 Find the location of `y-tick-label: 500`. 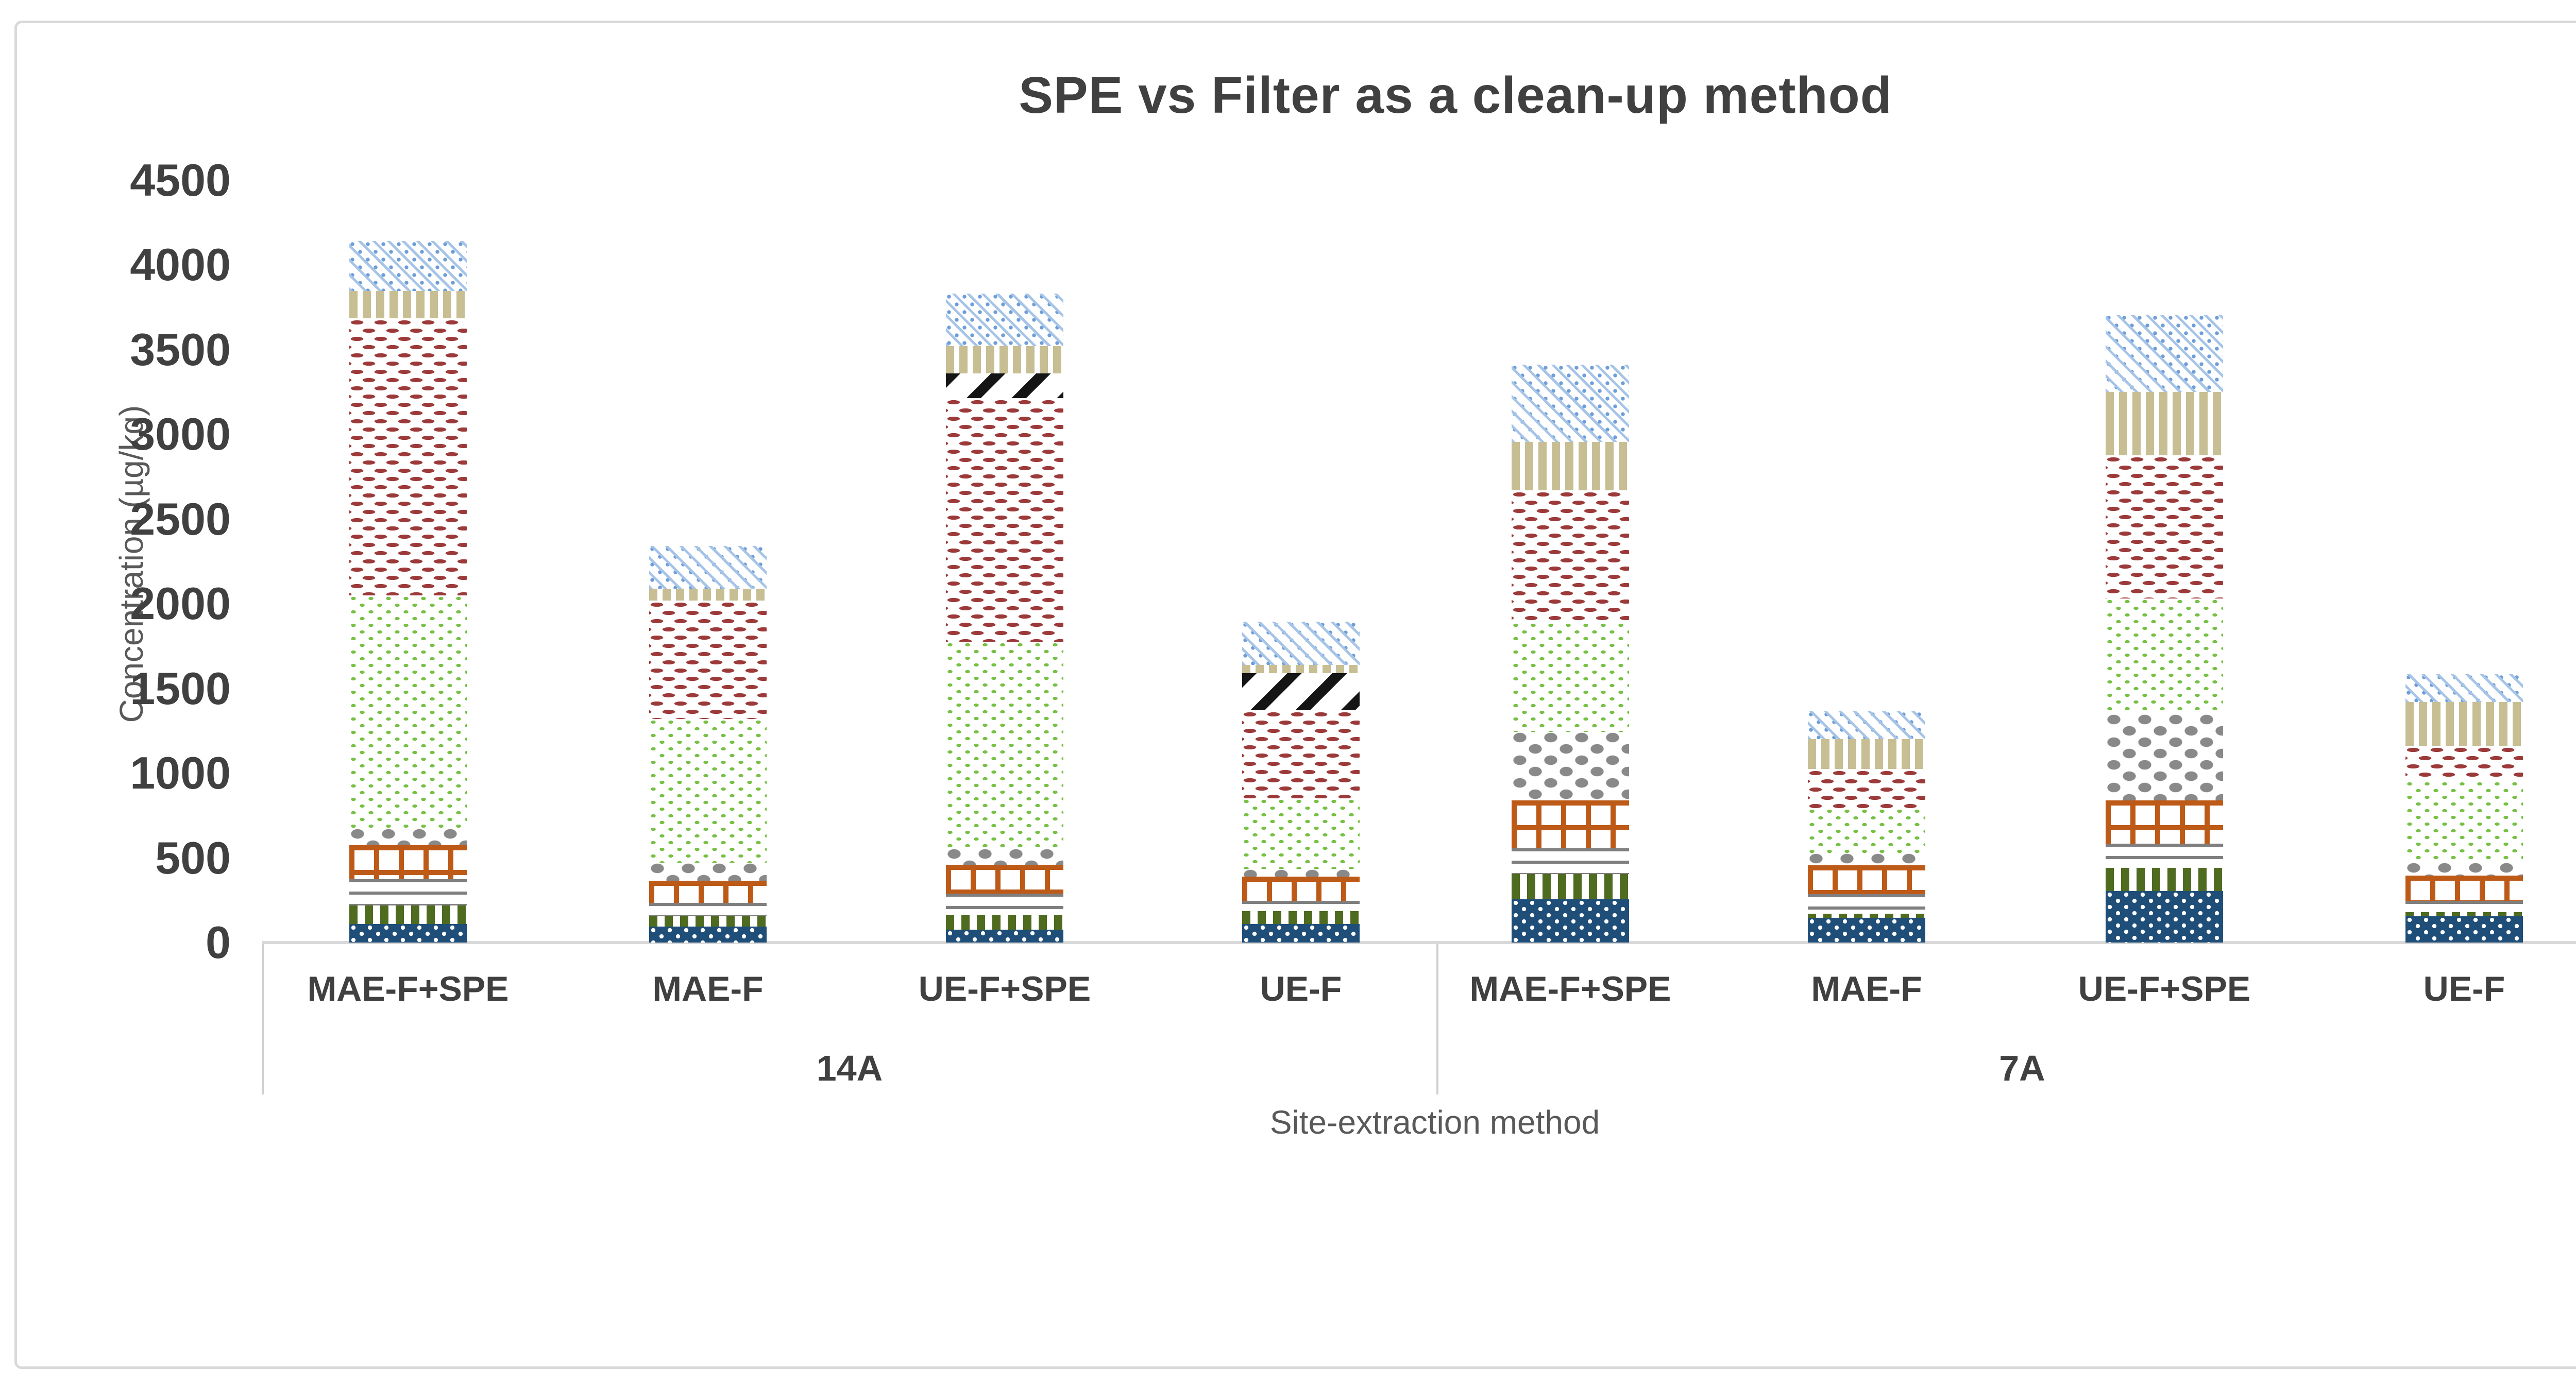

y-tick-label: 500 is located at coordinates (193, 857).